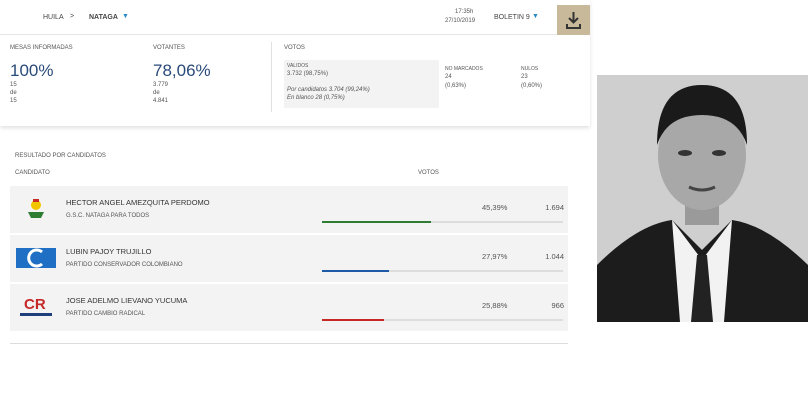 The width and height of the screenshot is (808, 402). What do you see at coordinates (298, 66) in the screenshot?
I see `valid-label: VALIDOS` at bounding box center [298, 66].